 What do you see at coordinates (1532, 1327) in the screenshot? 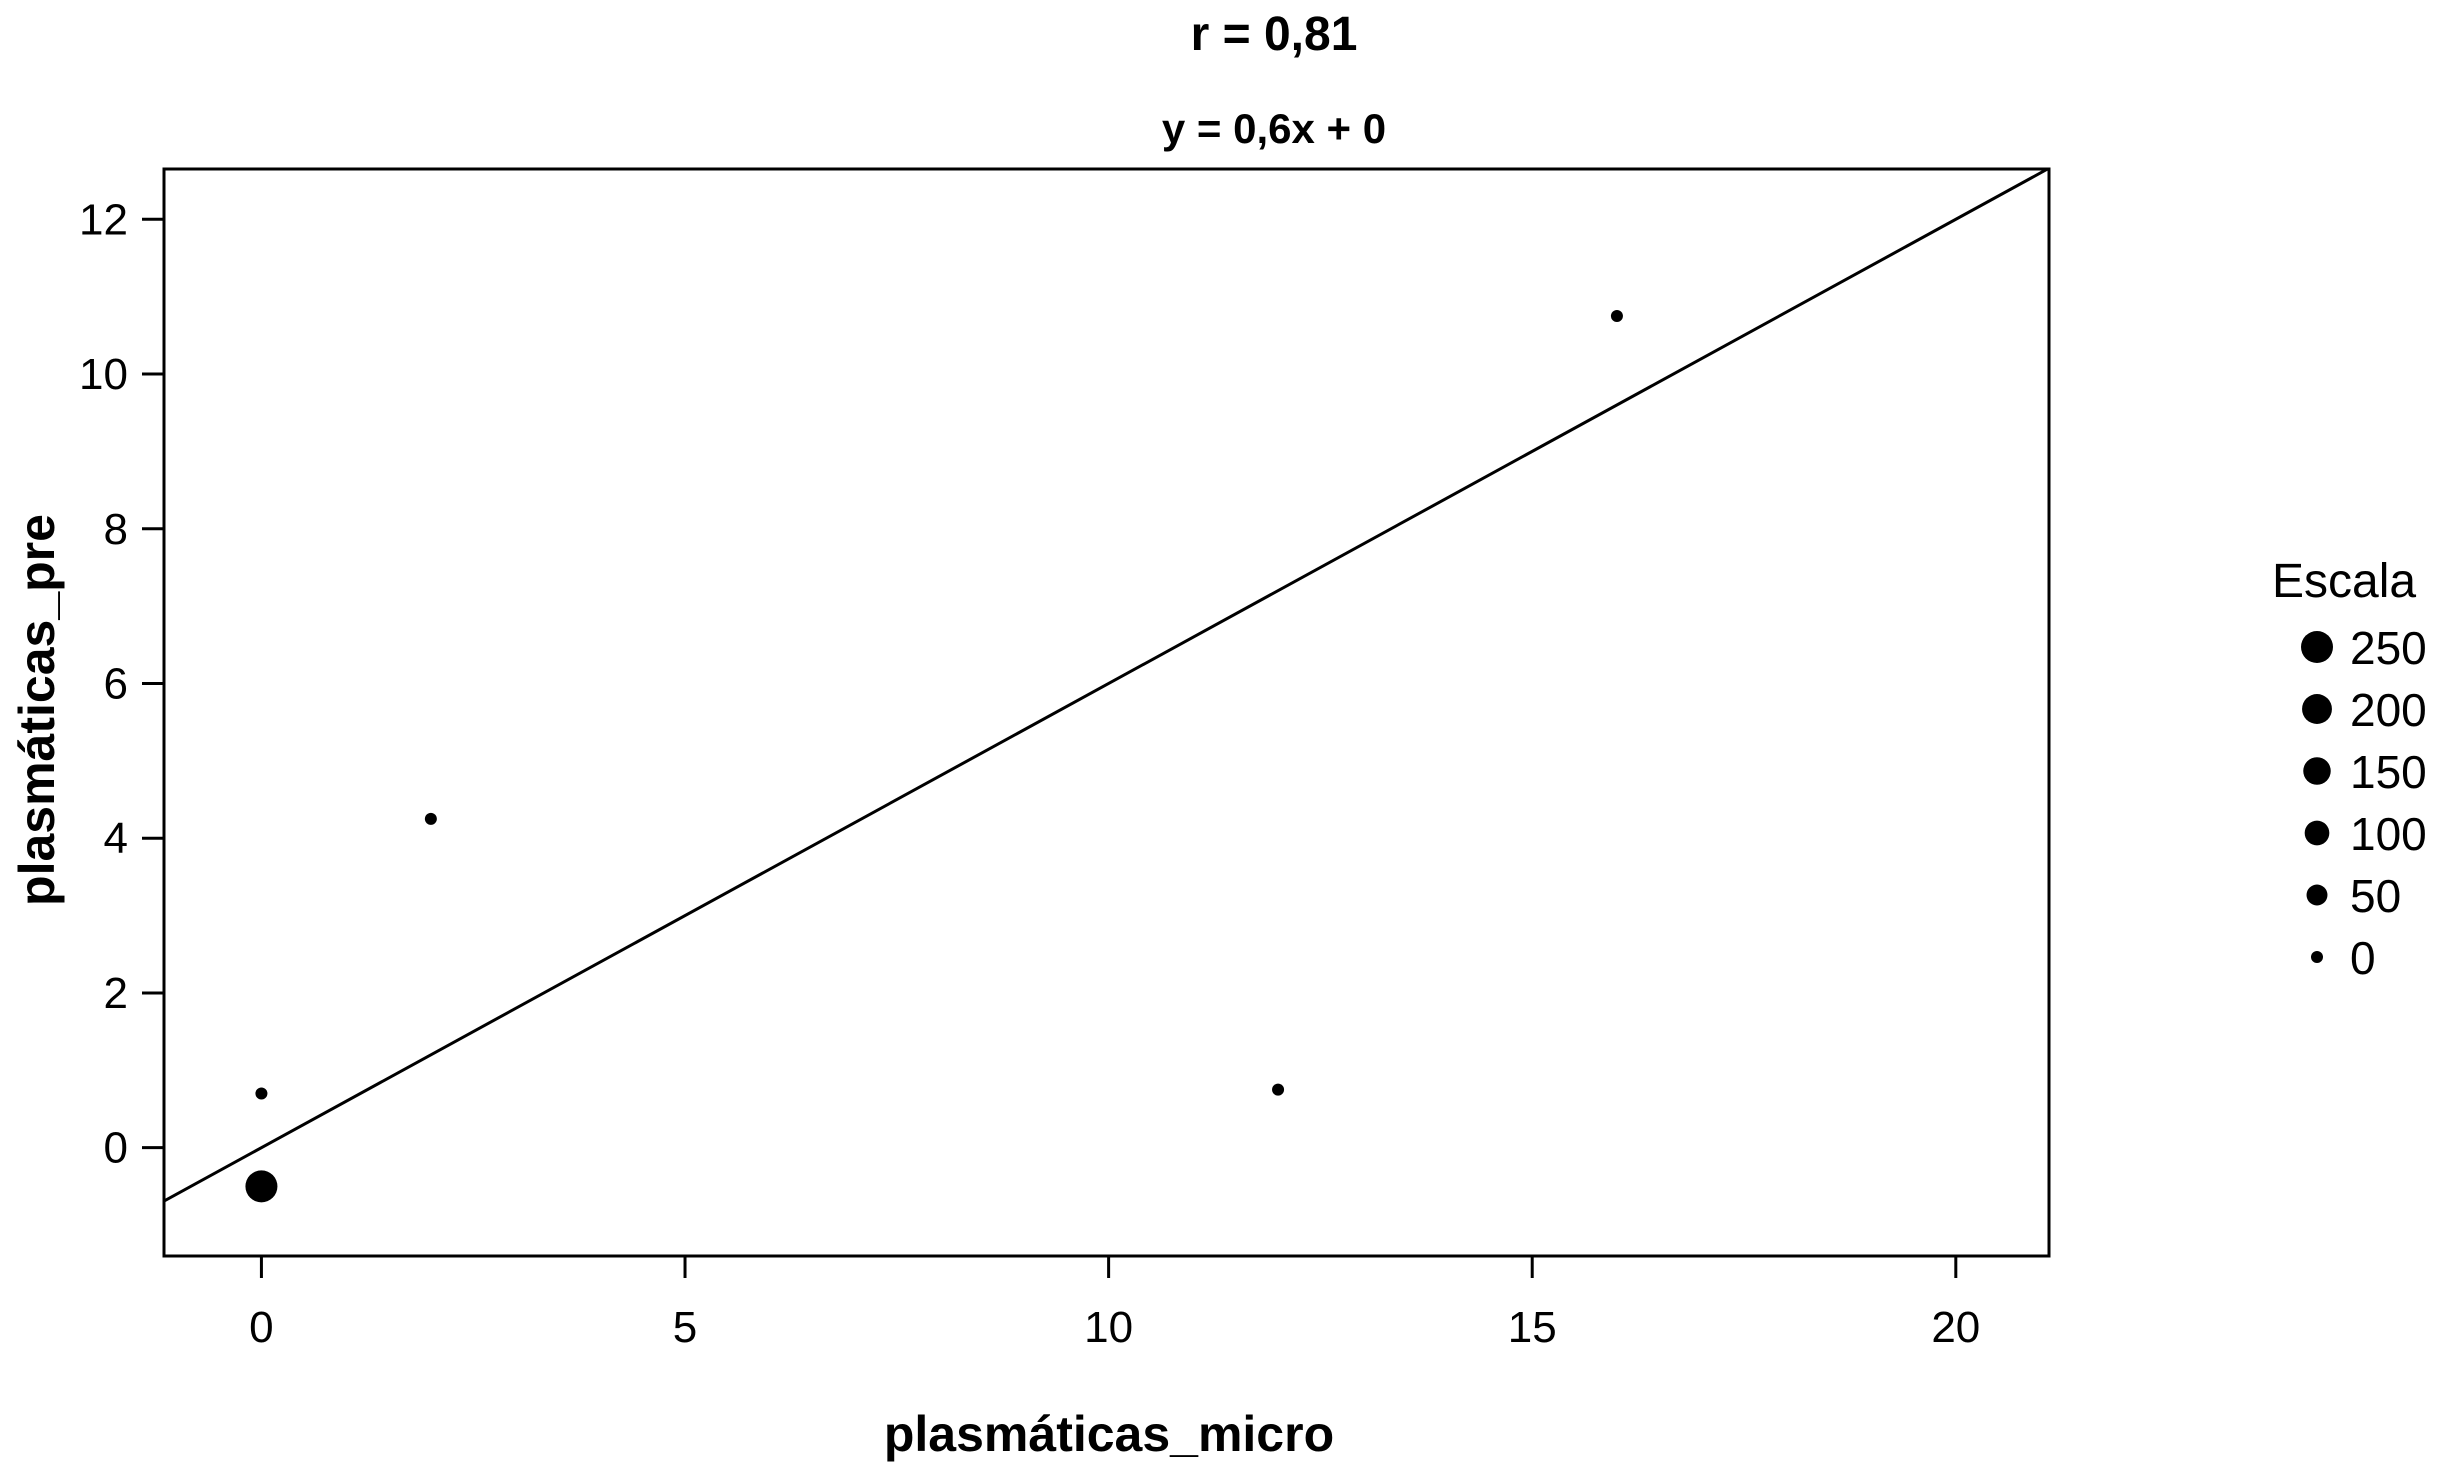
I see `x-tick-label: 15` at bounding box center [1532, 1327].